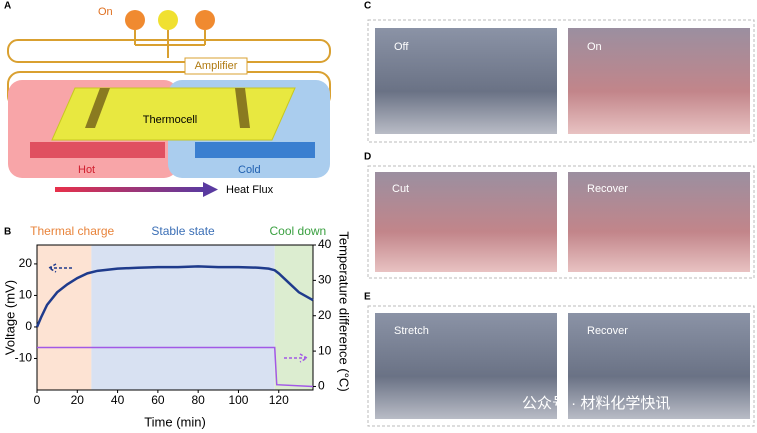 This screenshot has width=757, height=433. I want to click on x-axis-title: Time (min), so click(175, 421).